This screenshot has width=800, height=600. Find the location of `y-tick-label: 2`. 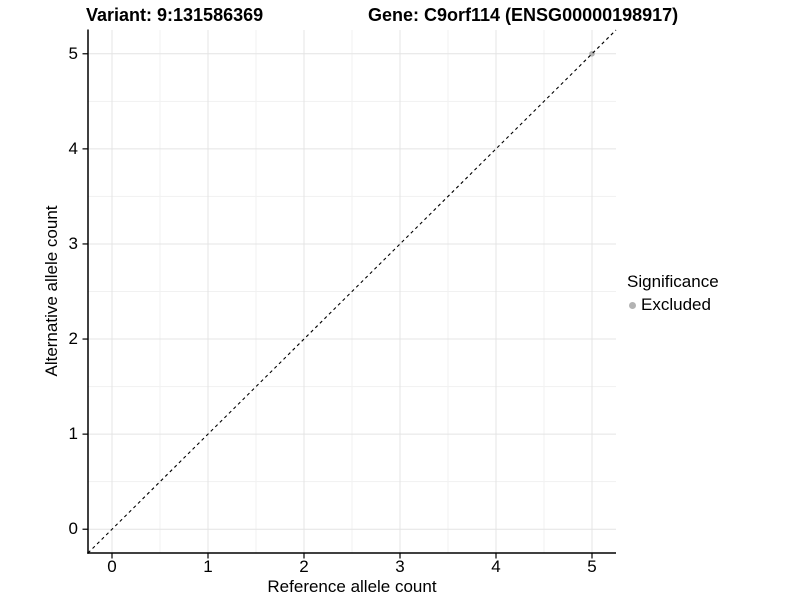

y-tick-label: 2 is located at coordinates (73, 339).